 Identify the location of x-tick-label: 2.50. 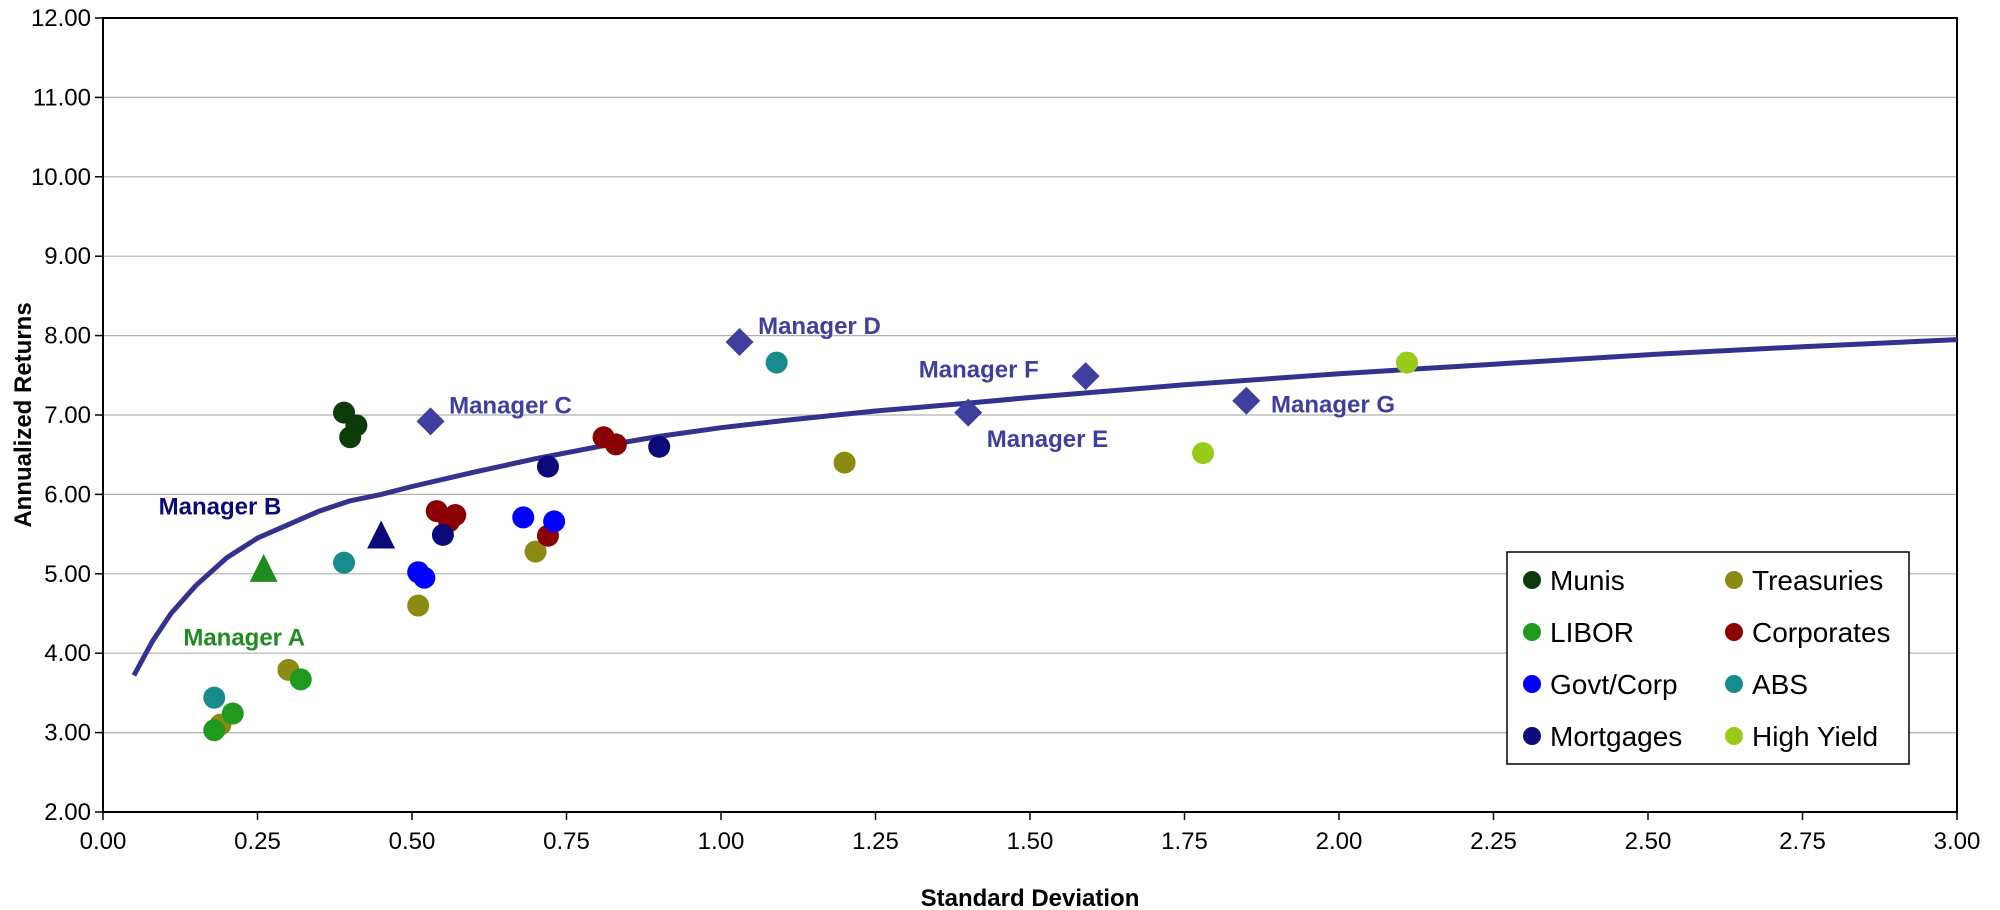
(1648, 841).